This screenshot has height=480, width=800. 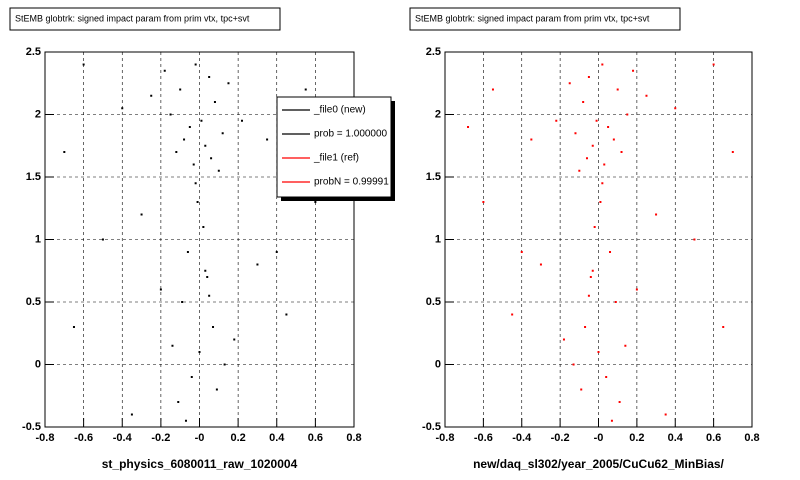 What do you see at coordinates (438, 239) in the screenshot?
I see `y-tick-label: 1` at bounding box center [438, 239].